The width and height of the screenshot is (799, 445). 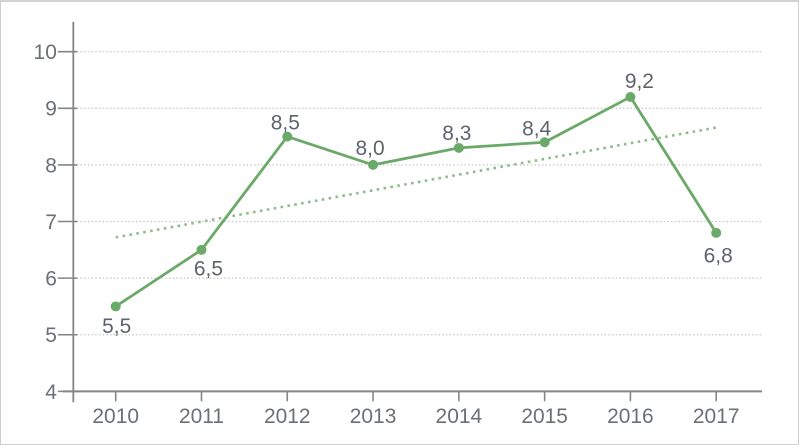 I want to click on data-point-label-2014: 8,3, so click(x=456, y=133).